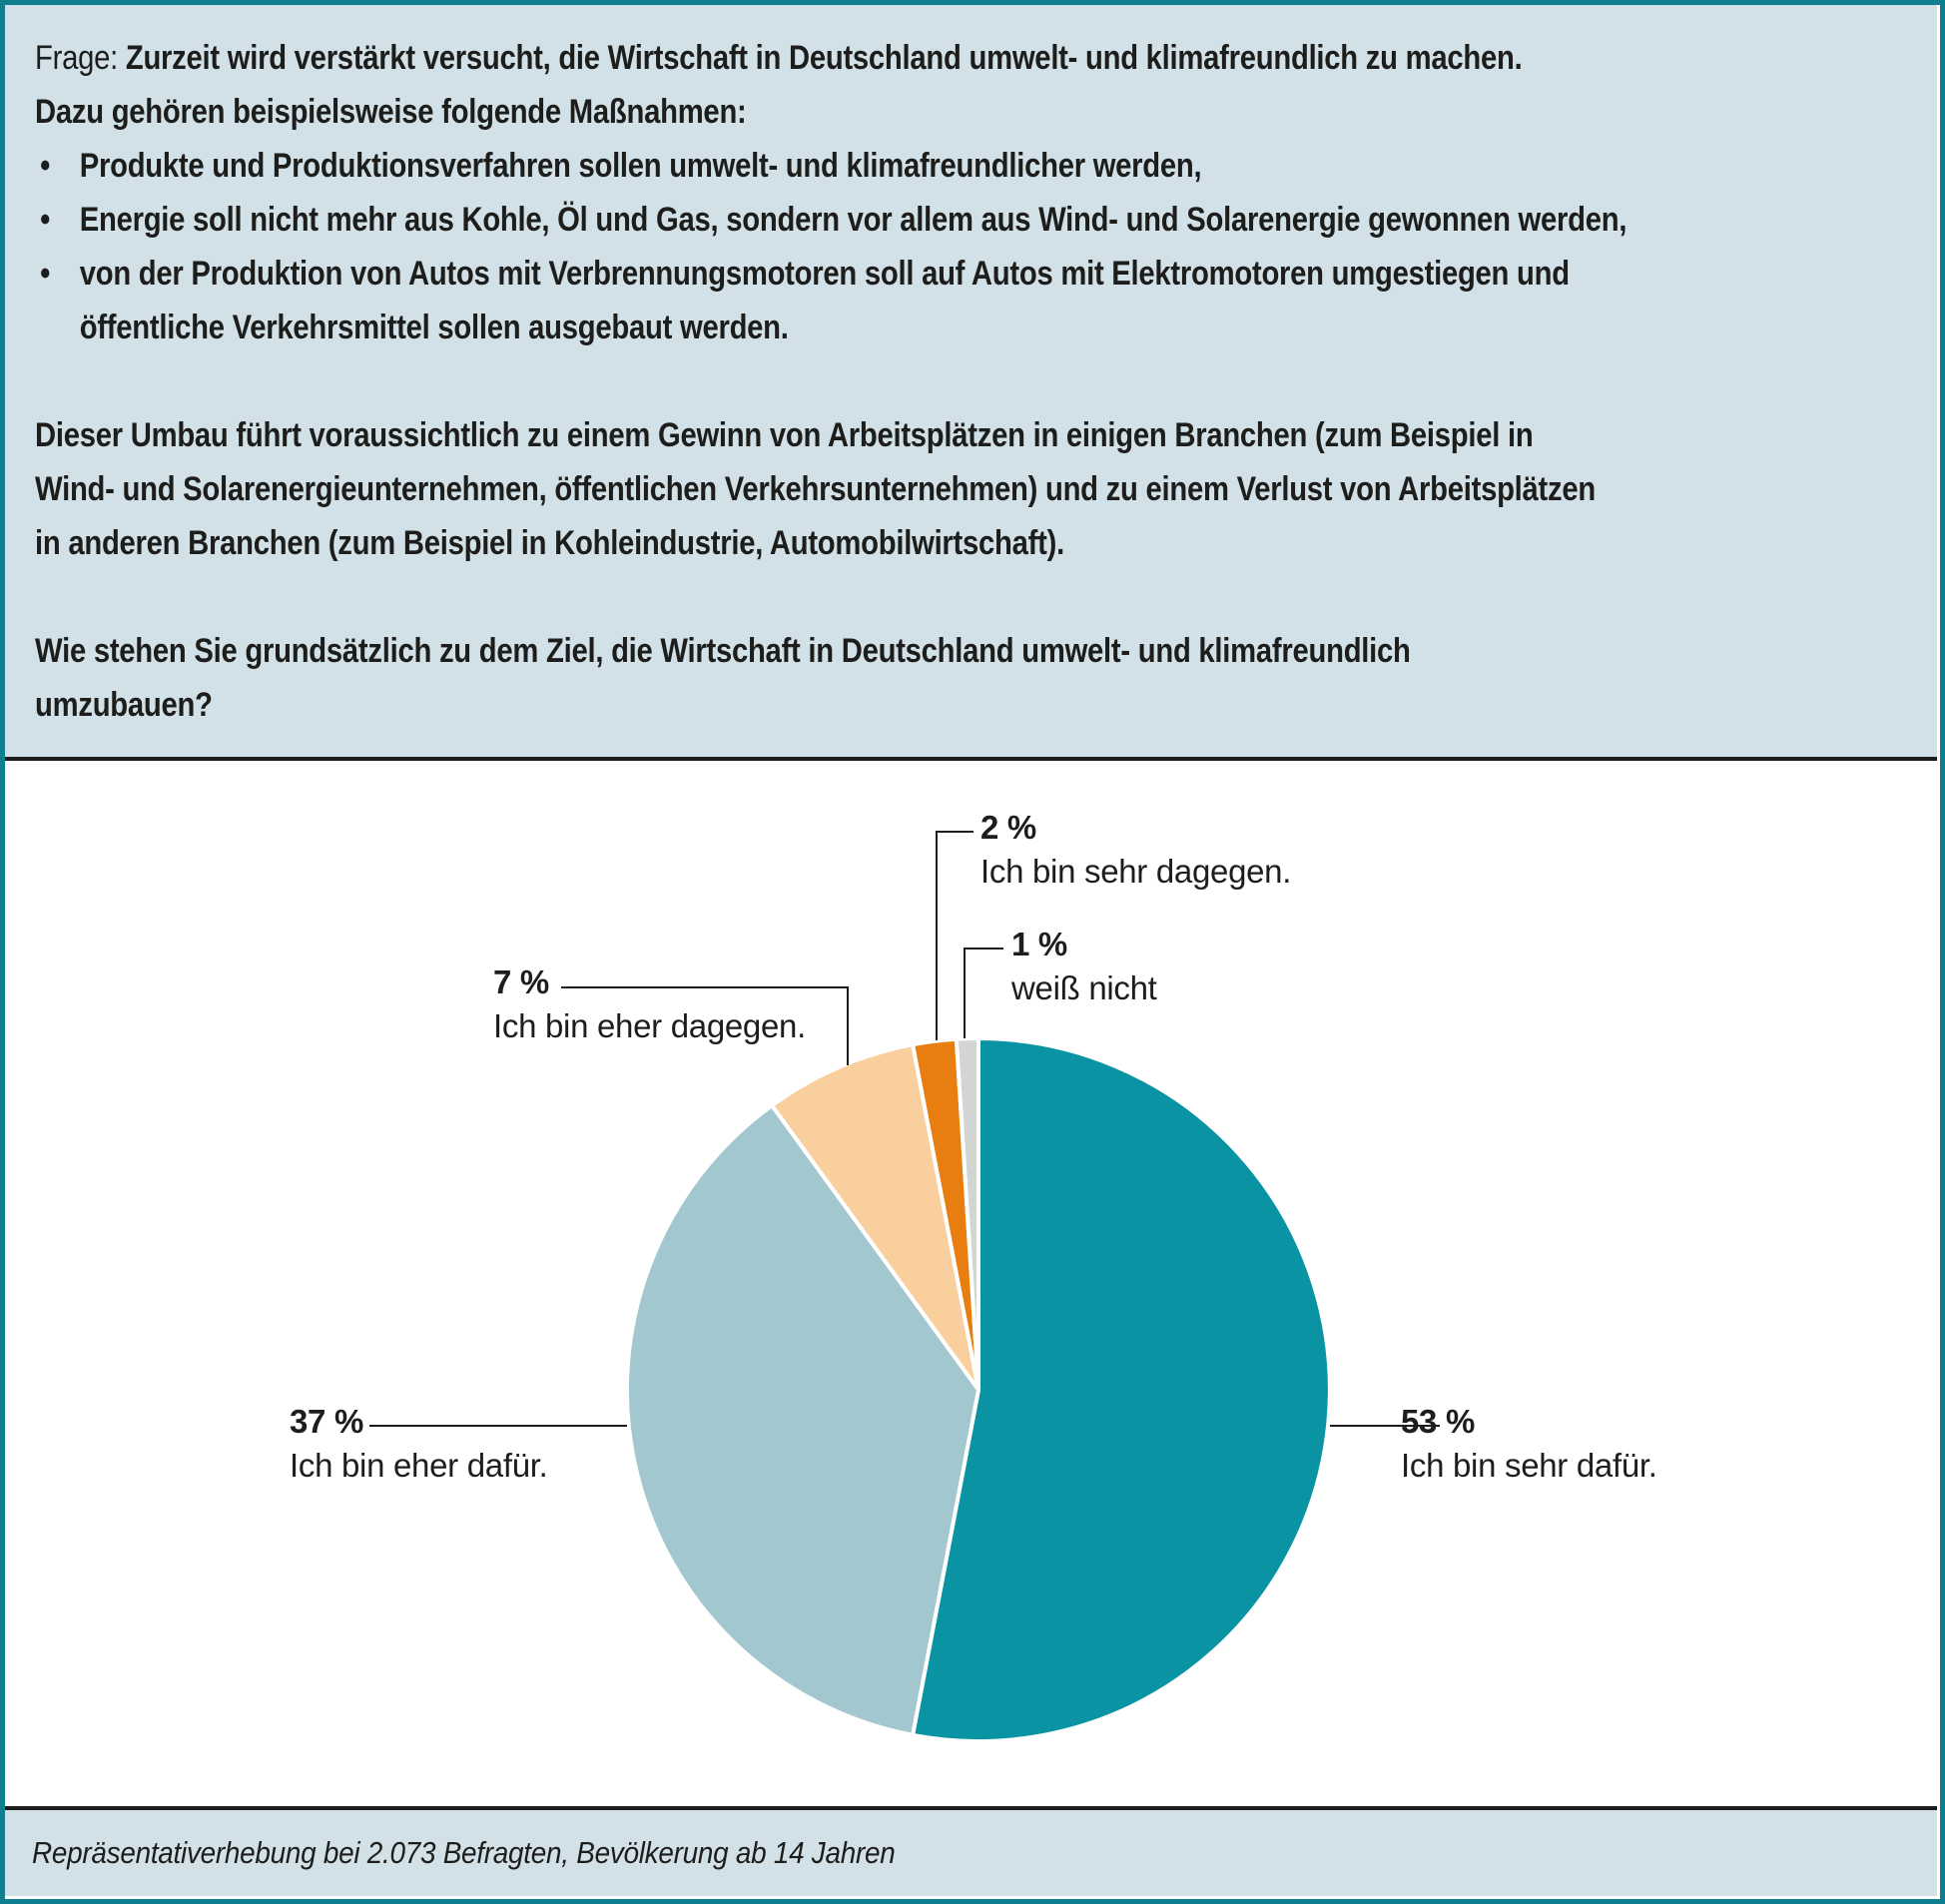  What do you see at coordinates (124, 705) in the screenshot?
I see `paragraph-line: umzubauen?` at bounding box center [124, 705].